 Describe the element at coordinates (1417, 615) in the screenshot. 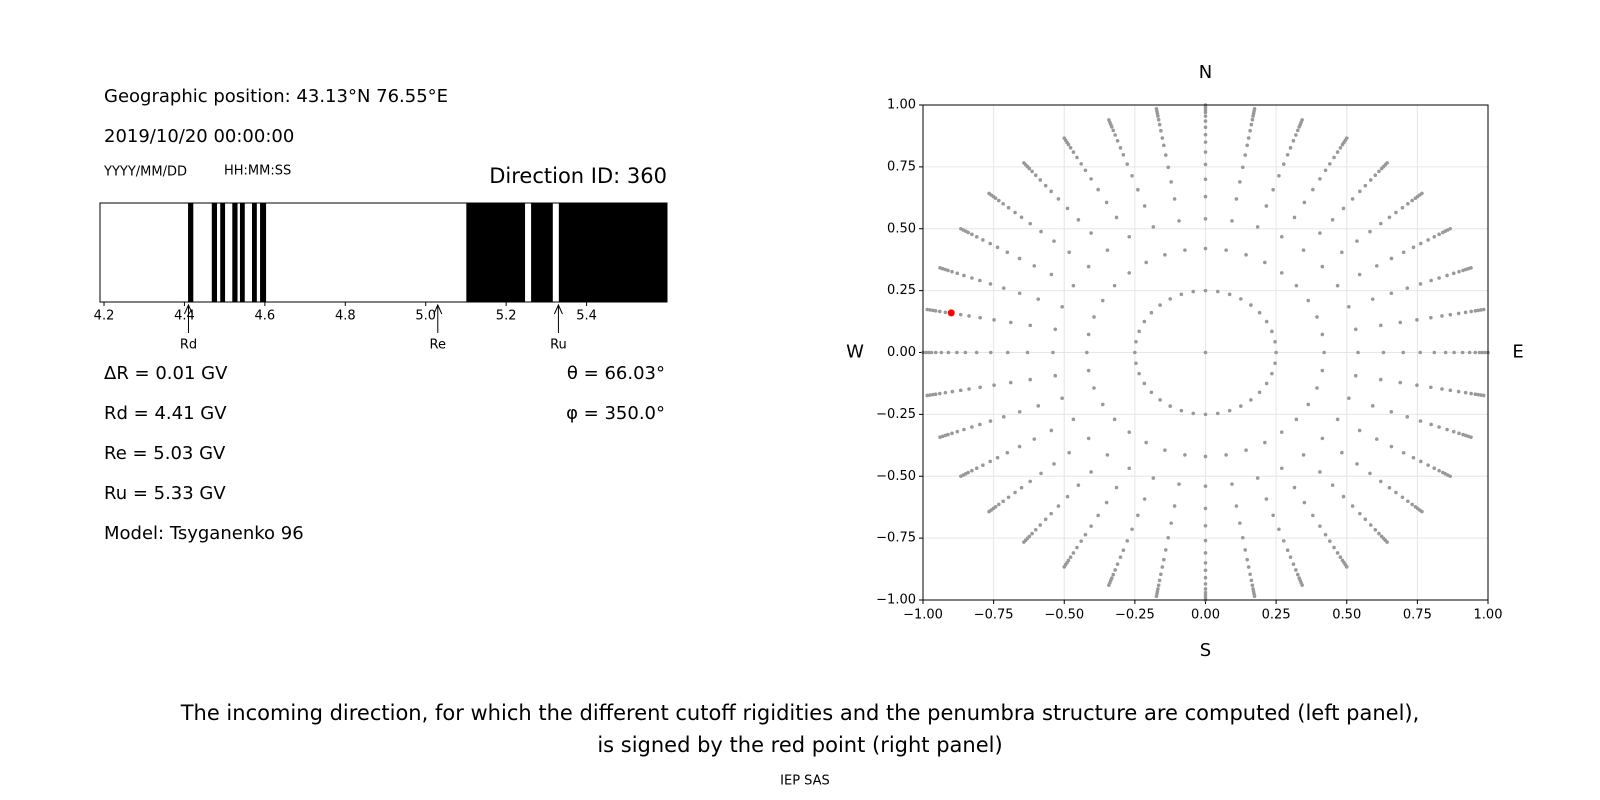

I see `x-tick-label: 0.75` at that location.